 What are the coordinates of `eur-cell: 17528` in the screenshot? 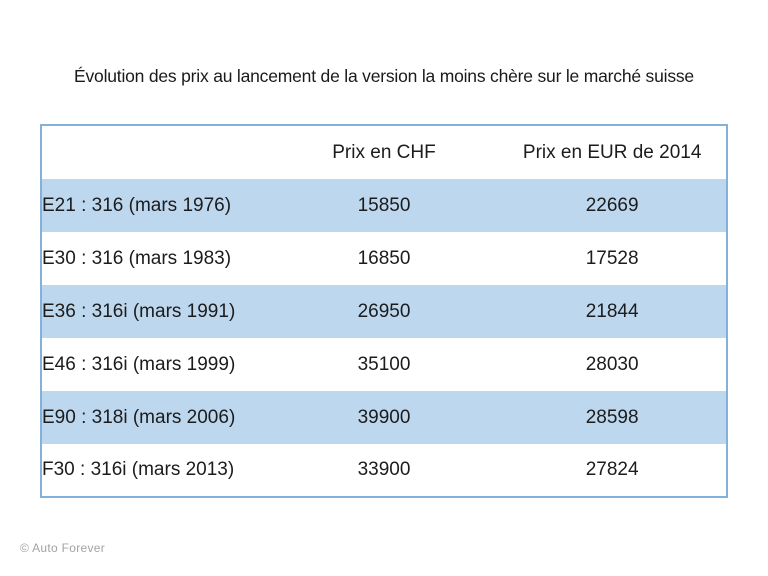 It's located at (612, 258).